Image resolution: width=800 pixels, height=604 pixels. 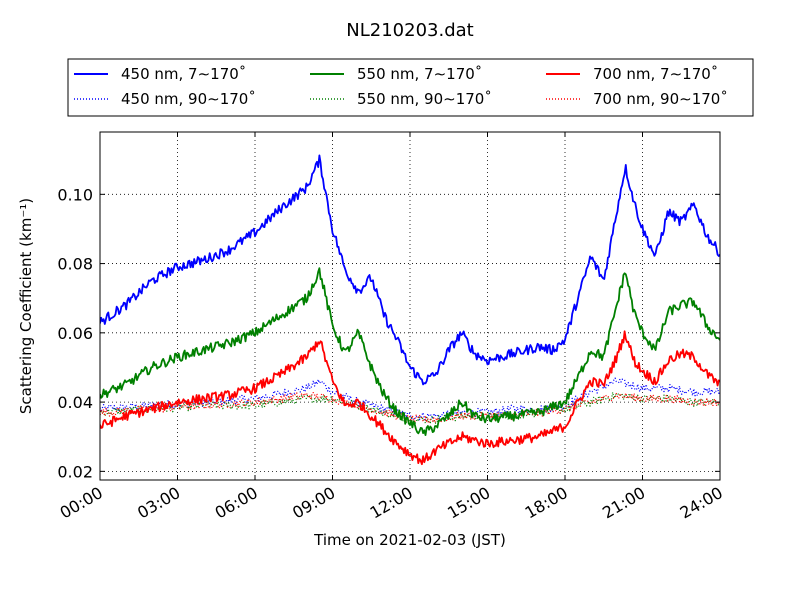 I want to click on y-tick-label: 0.02, so click(x=75, y=471).